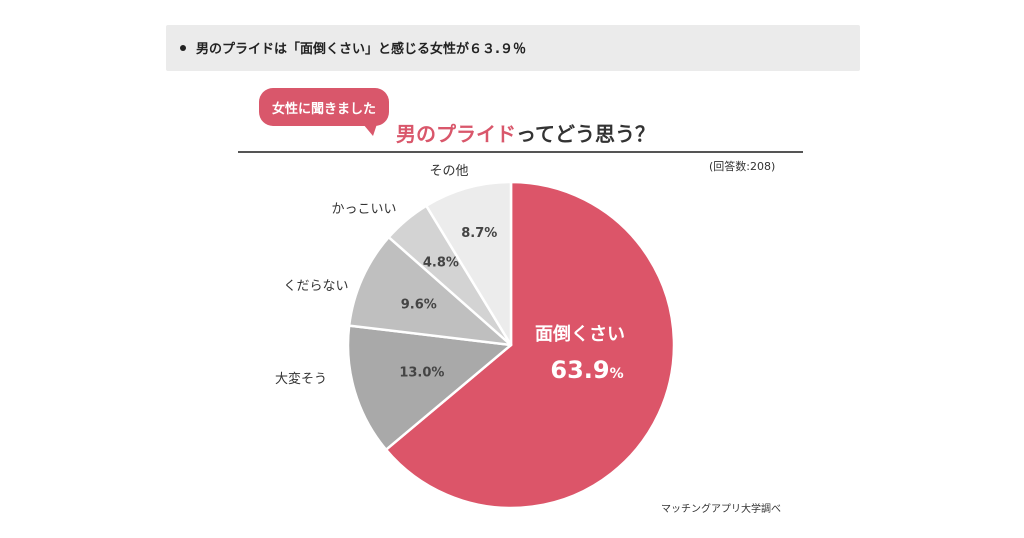  What do you see at coordinates (448, 171) in the screenshot?
I see `slice-label: その他` at bounding box center [448, 171].